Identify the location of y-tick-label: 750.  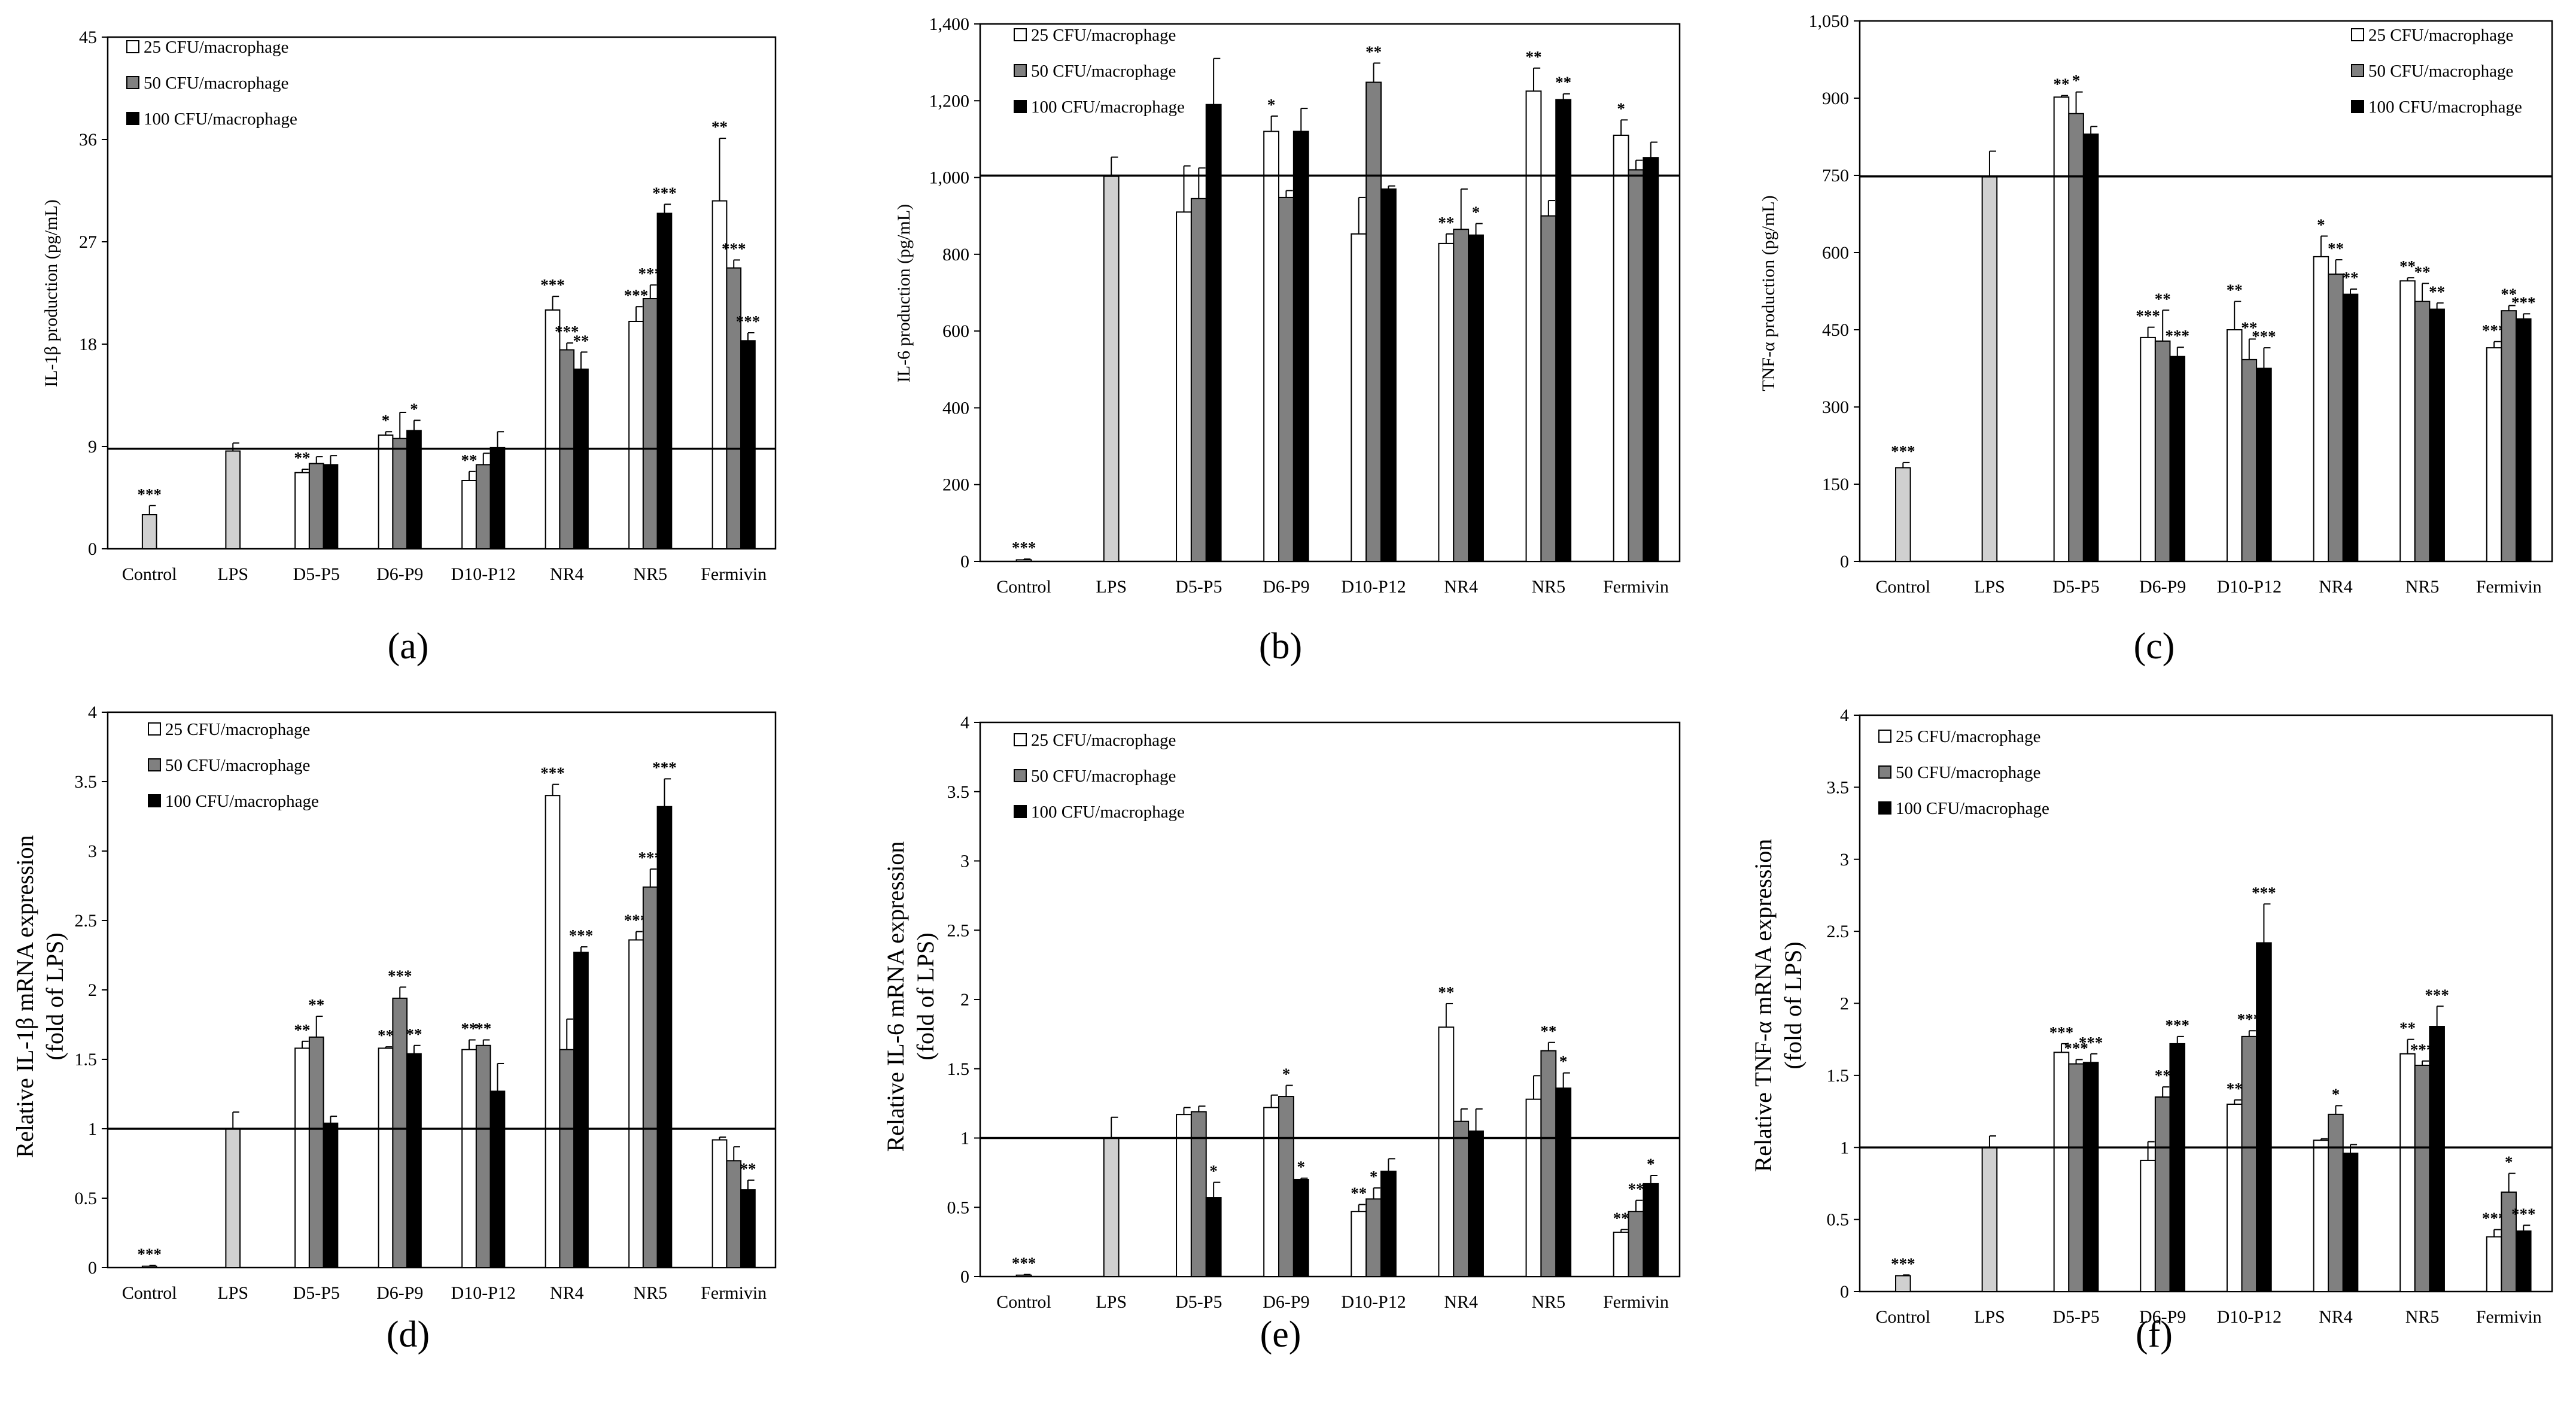
(1835, 176).